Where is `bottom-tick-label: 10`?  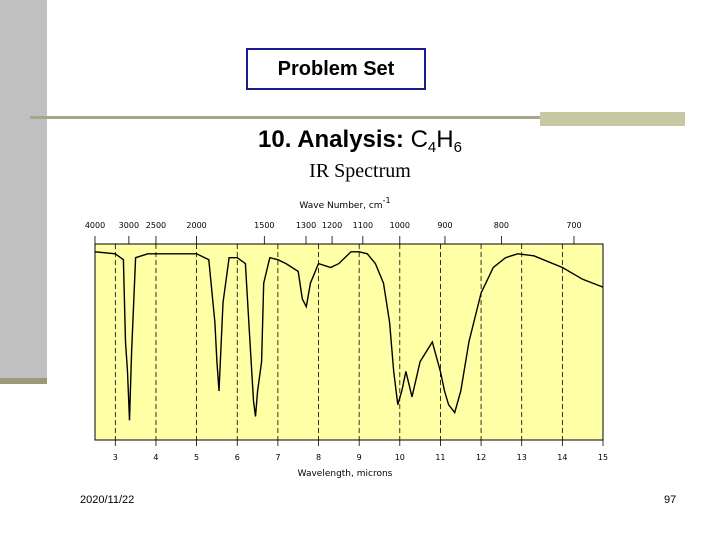
bottom-tick-label: 10 is located at coordinates (400, 457).